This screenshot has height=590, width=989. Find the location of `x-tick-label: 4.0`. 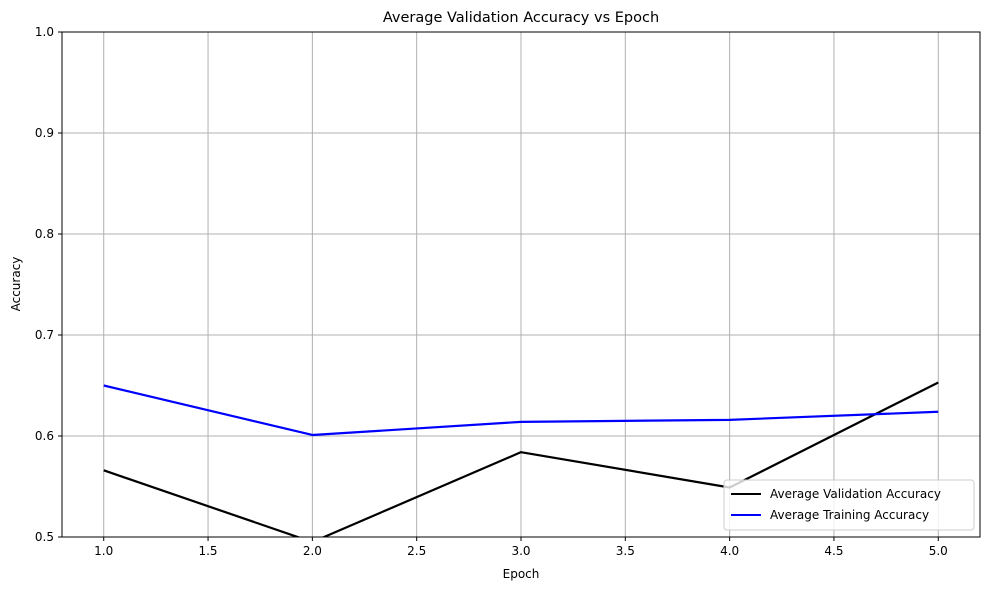

x-tick-label: 4.0 is located at coordinates (729, 551).